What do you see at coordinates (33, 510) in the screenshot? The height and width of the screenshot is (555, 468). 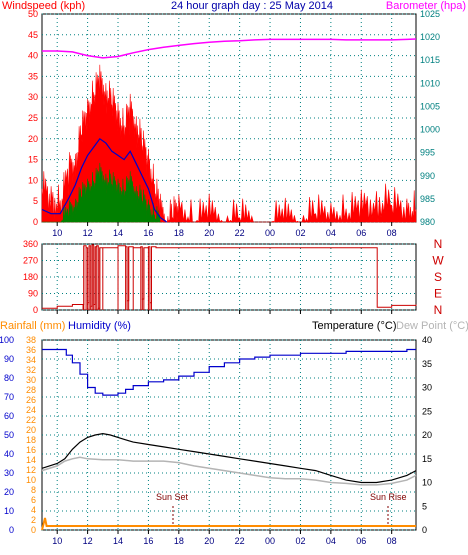 I see `rainfall-ytick-label: 4` at bounding box center [33, 510].